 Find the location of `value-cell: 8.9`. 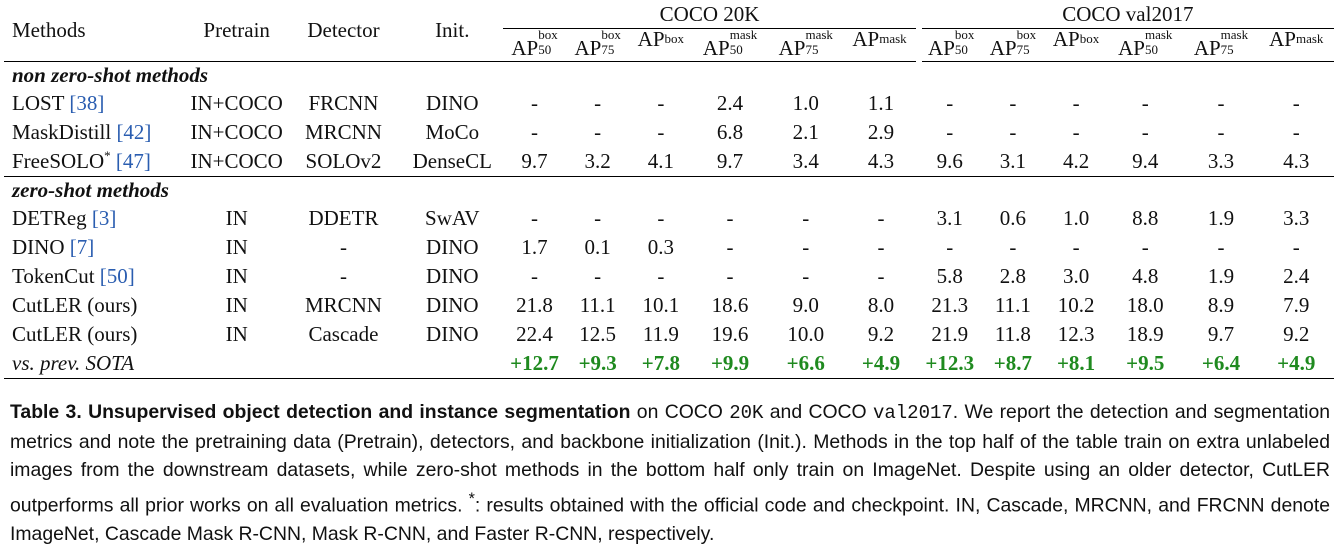

value-cell: 8.9 is located at coordinates (1221, 305).